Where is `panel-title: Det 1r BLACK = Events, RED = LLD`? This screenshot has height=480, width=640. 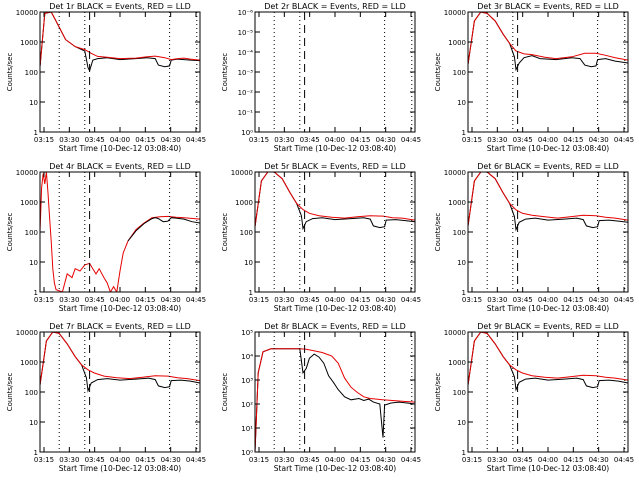
panel-title: Det 1r BLACK = Events, RED = LLD is located at coordinates (120, 6).